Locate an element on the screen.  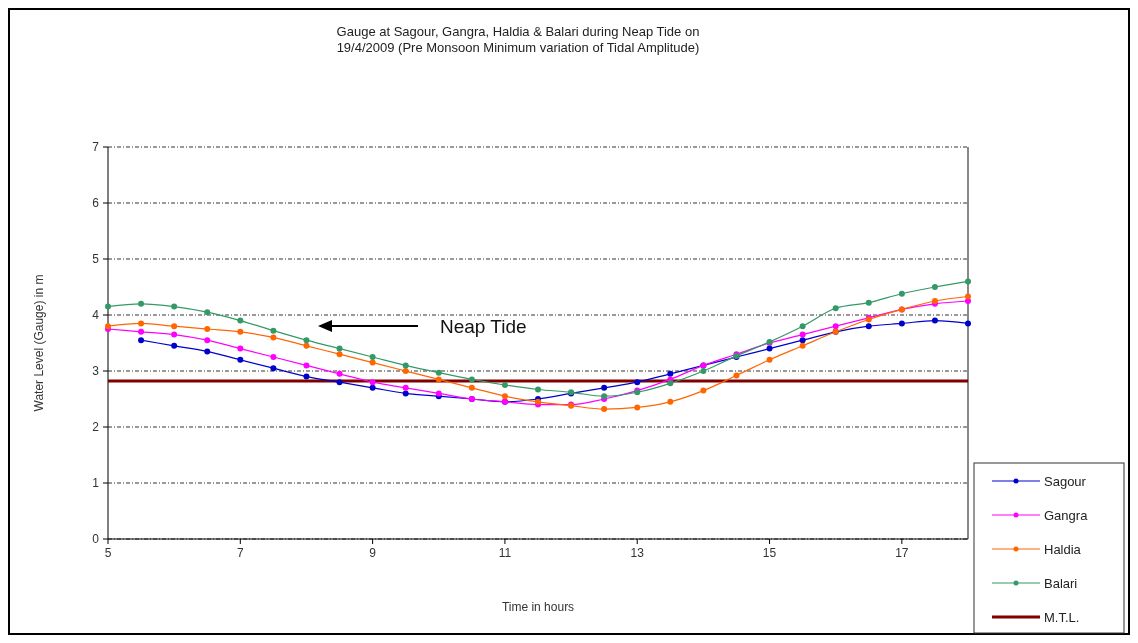
chart-title: Gauge at Sagour, Gangra, Haldia & Balari during Neap Tide on 19/4/2009 (Pre Monsoon Minimum variation of Tidal Amplitude) is located at coordinates (518, 39).